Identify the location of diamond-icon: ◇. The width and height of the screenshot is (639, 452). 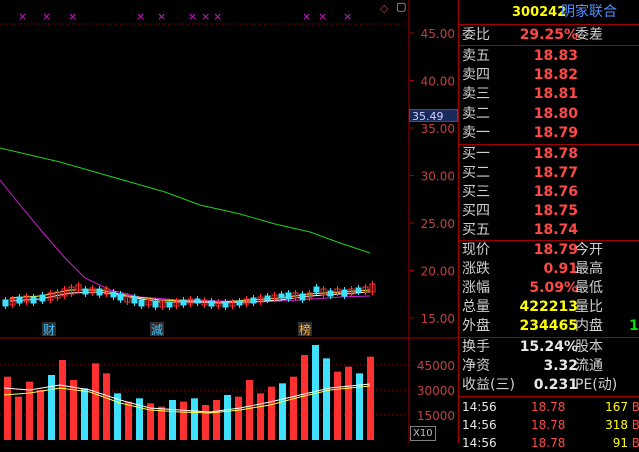
(384, 8).